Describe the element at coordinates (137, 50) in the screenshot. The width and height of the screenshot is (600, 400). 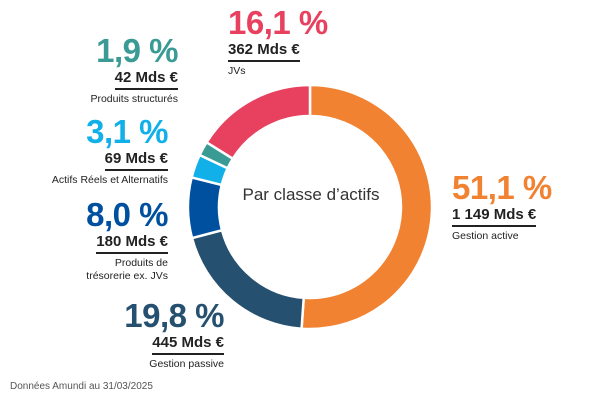
I see `percent-produits-structures: 1,9 %` at that location.